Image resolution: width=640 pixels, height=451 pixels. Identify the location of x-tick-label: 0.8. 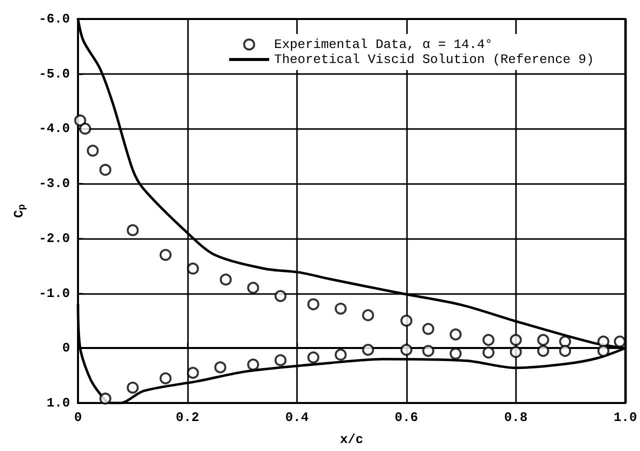
(516, 417).